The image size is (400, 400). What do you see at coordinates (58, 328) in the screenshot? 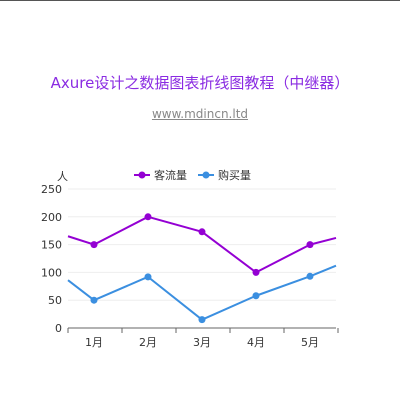
I see `y-tick-label: 0` at bounding box center [58, 328].